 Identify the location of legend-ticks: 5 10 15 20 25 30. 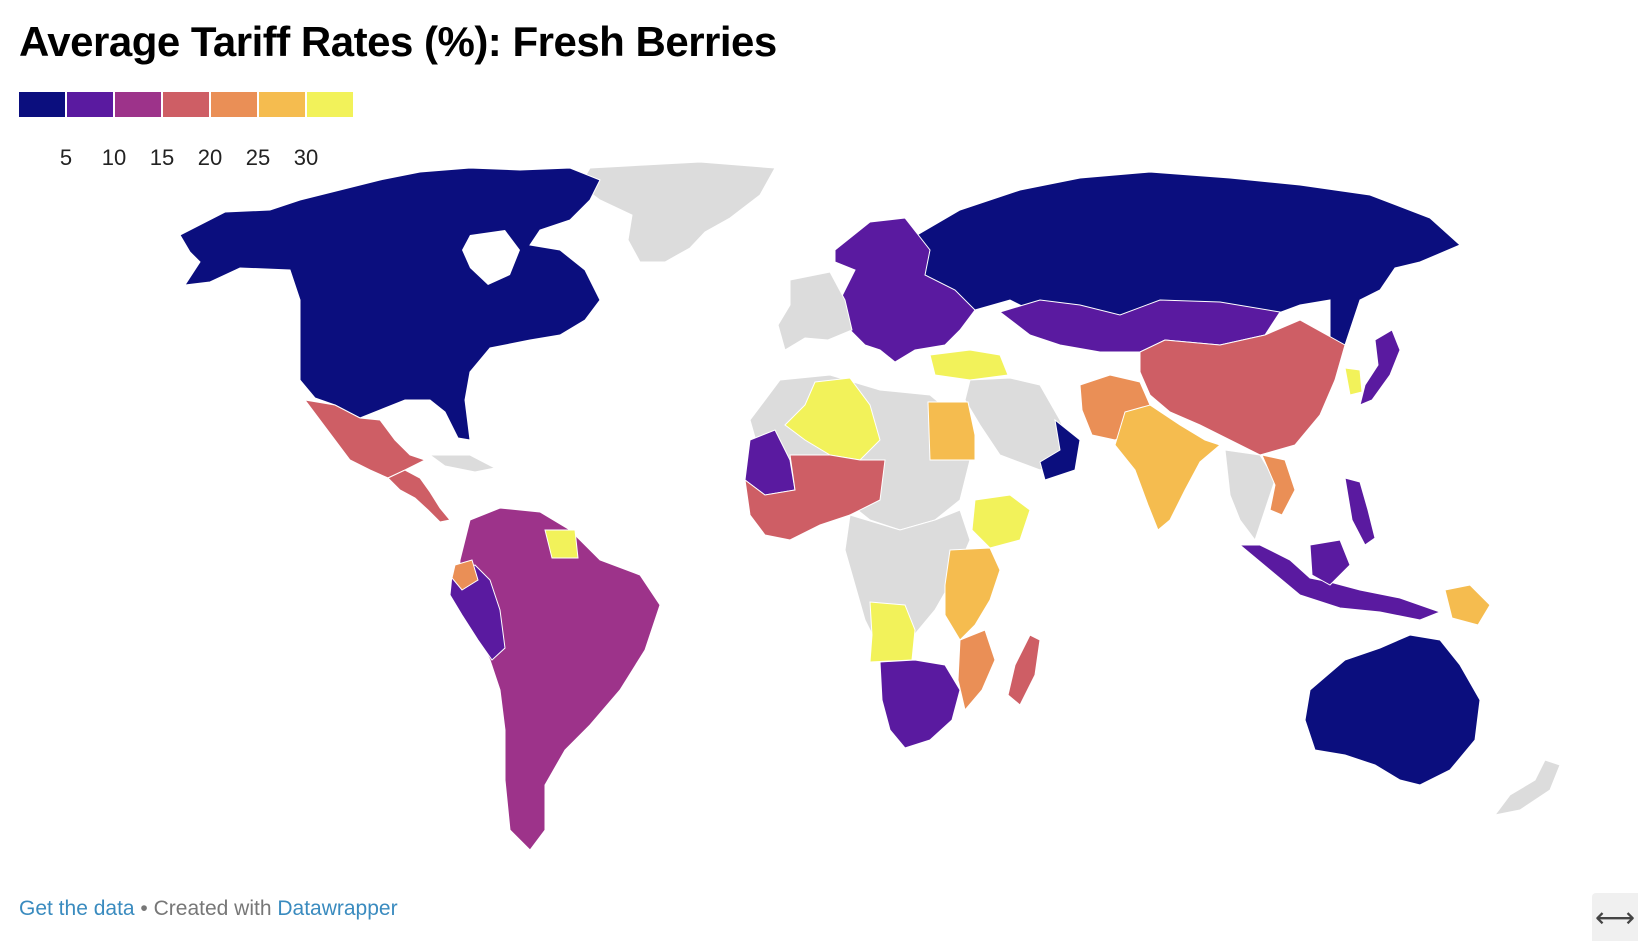
(189, 143).